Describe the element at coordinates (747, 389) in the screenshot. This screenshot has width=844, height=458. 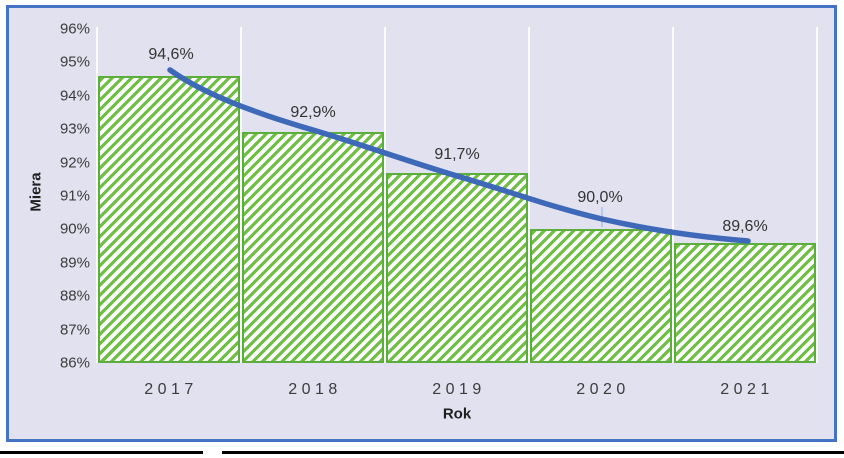
I see `x-tick-label-2021: 2021` at that location.